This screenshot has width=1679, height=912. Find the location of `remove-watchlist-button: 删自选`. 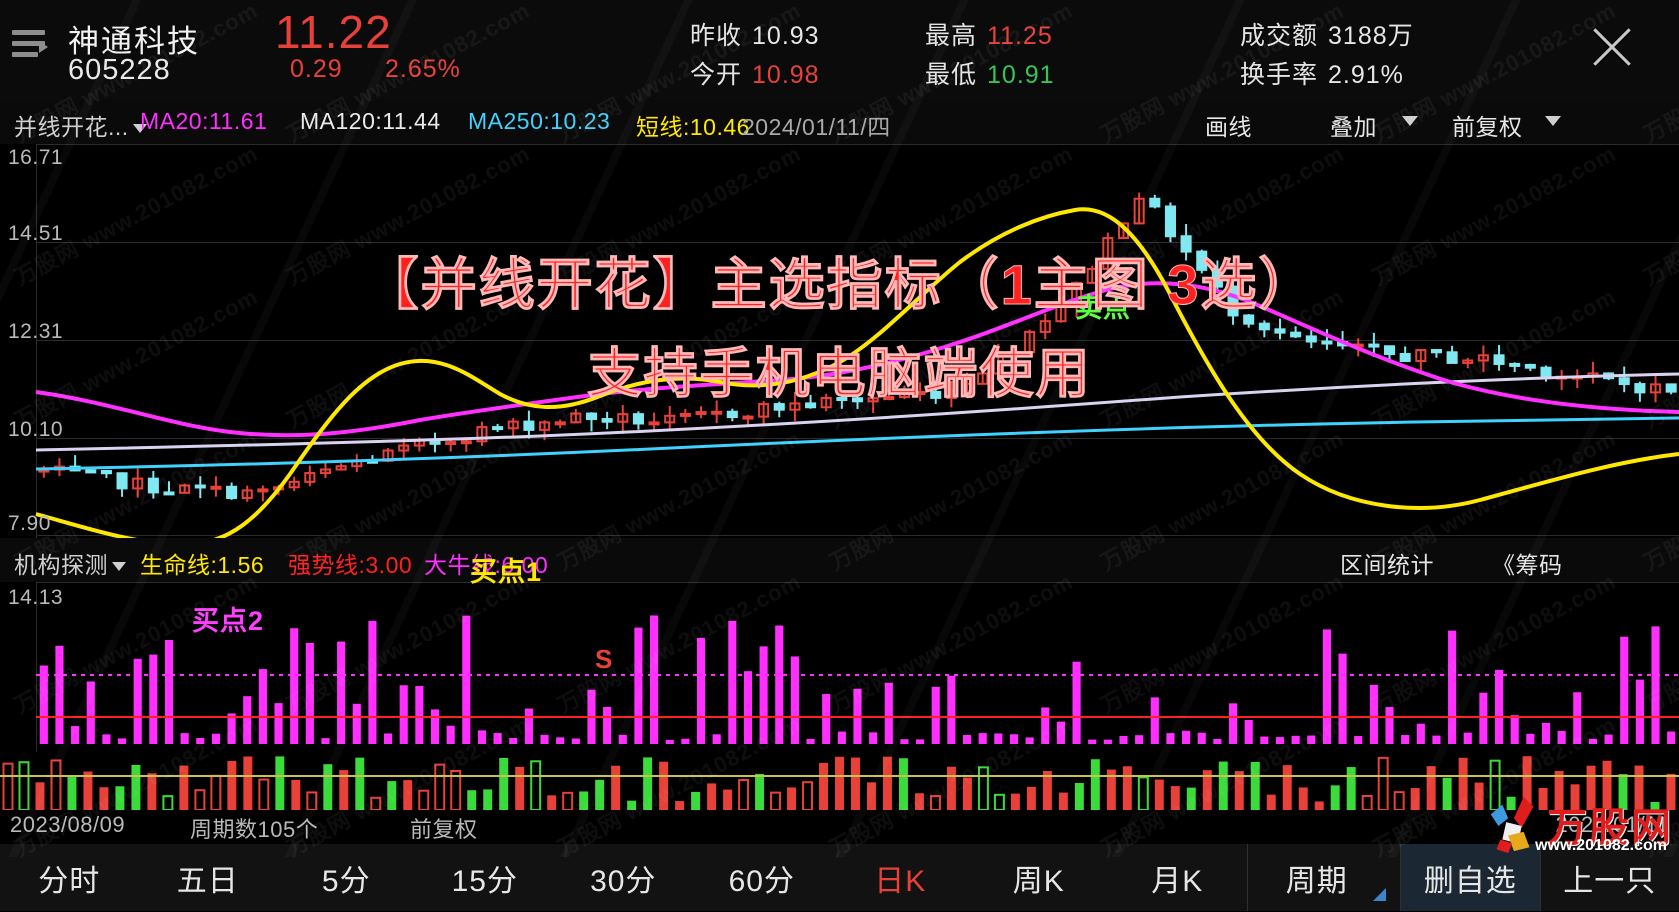

remove-watchlist-button: 删自选 is located at coordinates (1470, 877).